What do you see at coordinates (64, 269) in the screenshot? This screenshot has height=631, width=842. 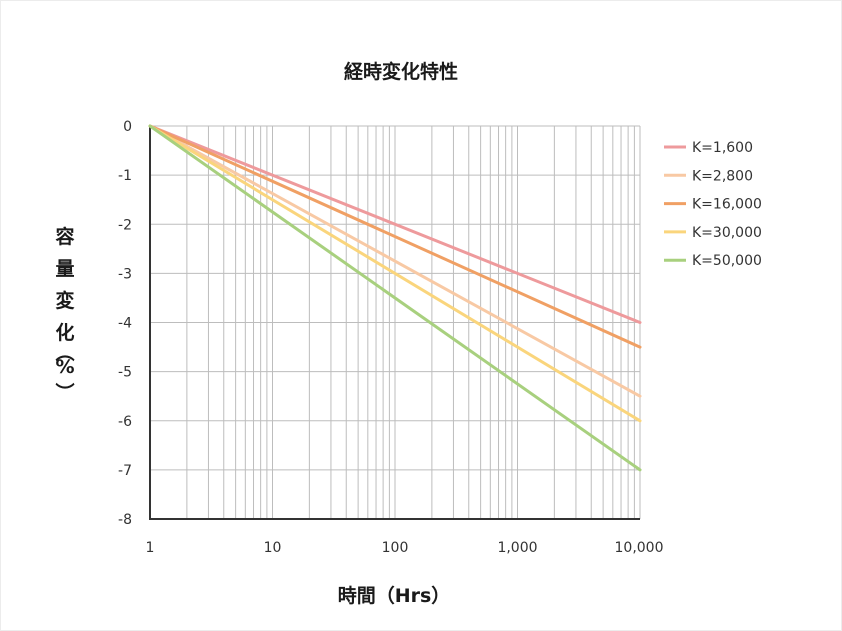 I see `y-axis-label-glyph: 量` at bounding box center [64, 269].